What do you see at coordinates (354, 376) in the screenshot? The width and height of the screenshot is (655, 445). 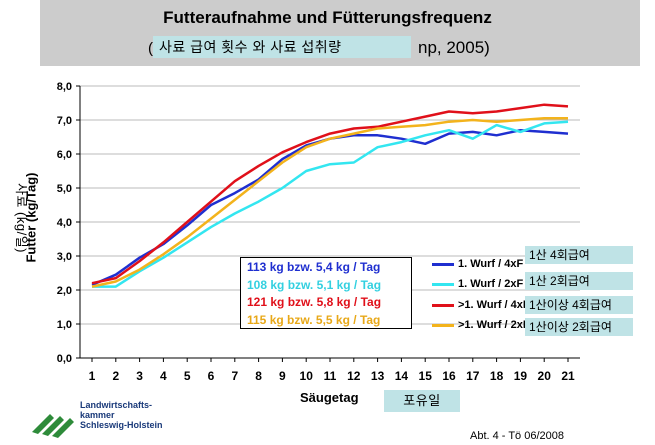 I see `x-tick-label: 12` at bounding box center [354, 376].